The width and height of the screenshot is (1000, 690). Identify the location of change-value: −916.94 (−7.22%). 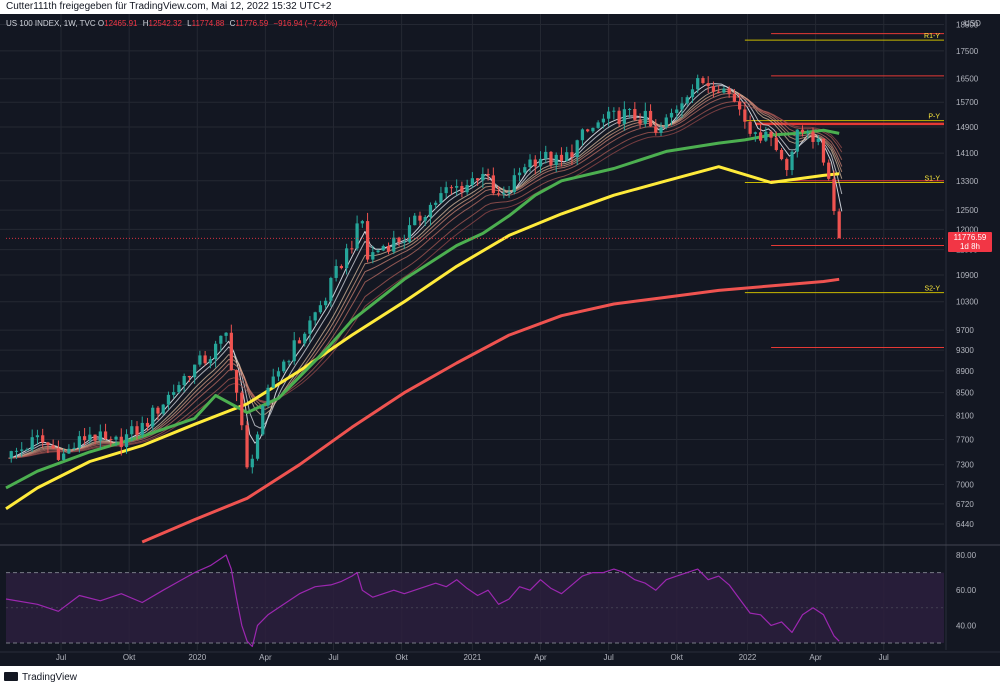
(305, 23).